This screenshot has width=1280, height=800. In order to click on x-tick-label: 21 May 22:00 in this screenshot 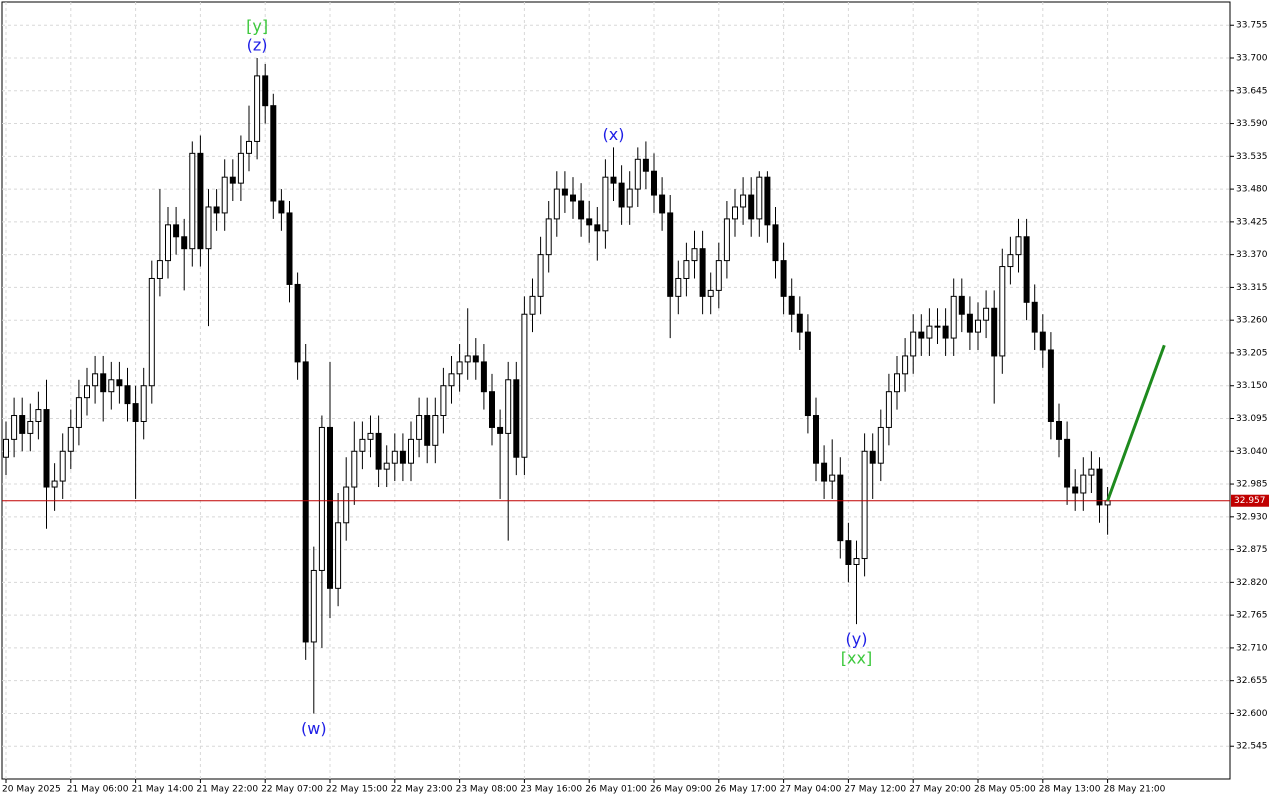, I will do `click(227, 790)`.